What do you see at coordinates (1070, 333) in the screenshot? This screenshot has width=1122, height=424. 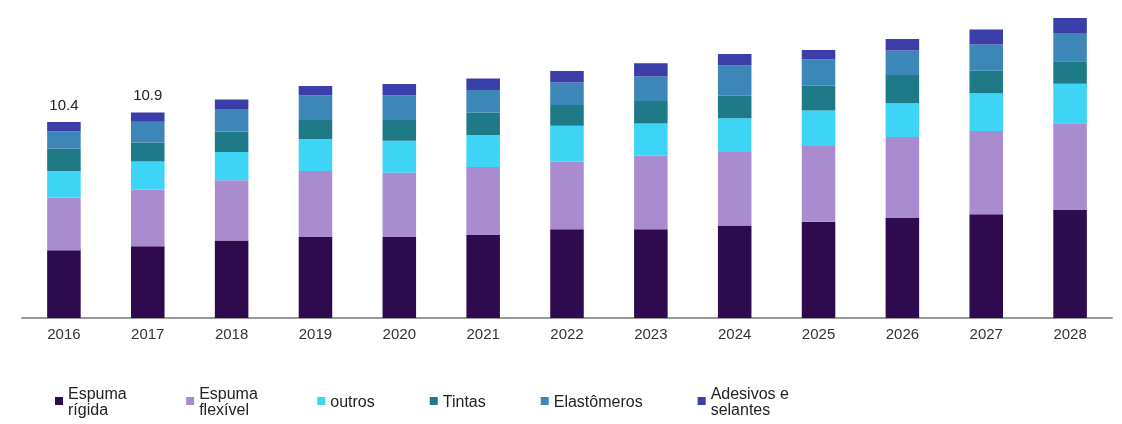 I see `x-tick-label: 2028` at bounding box center [1070, 333].